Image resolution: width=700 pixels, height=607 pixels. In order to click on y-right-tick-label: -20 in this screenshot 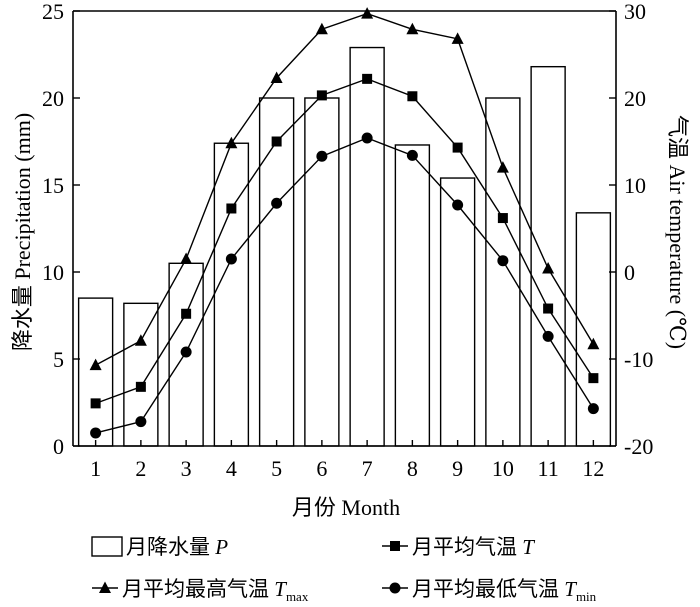, I will do `click(638, 446)`.